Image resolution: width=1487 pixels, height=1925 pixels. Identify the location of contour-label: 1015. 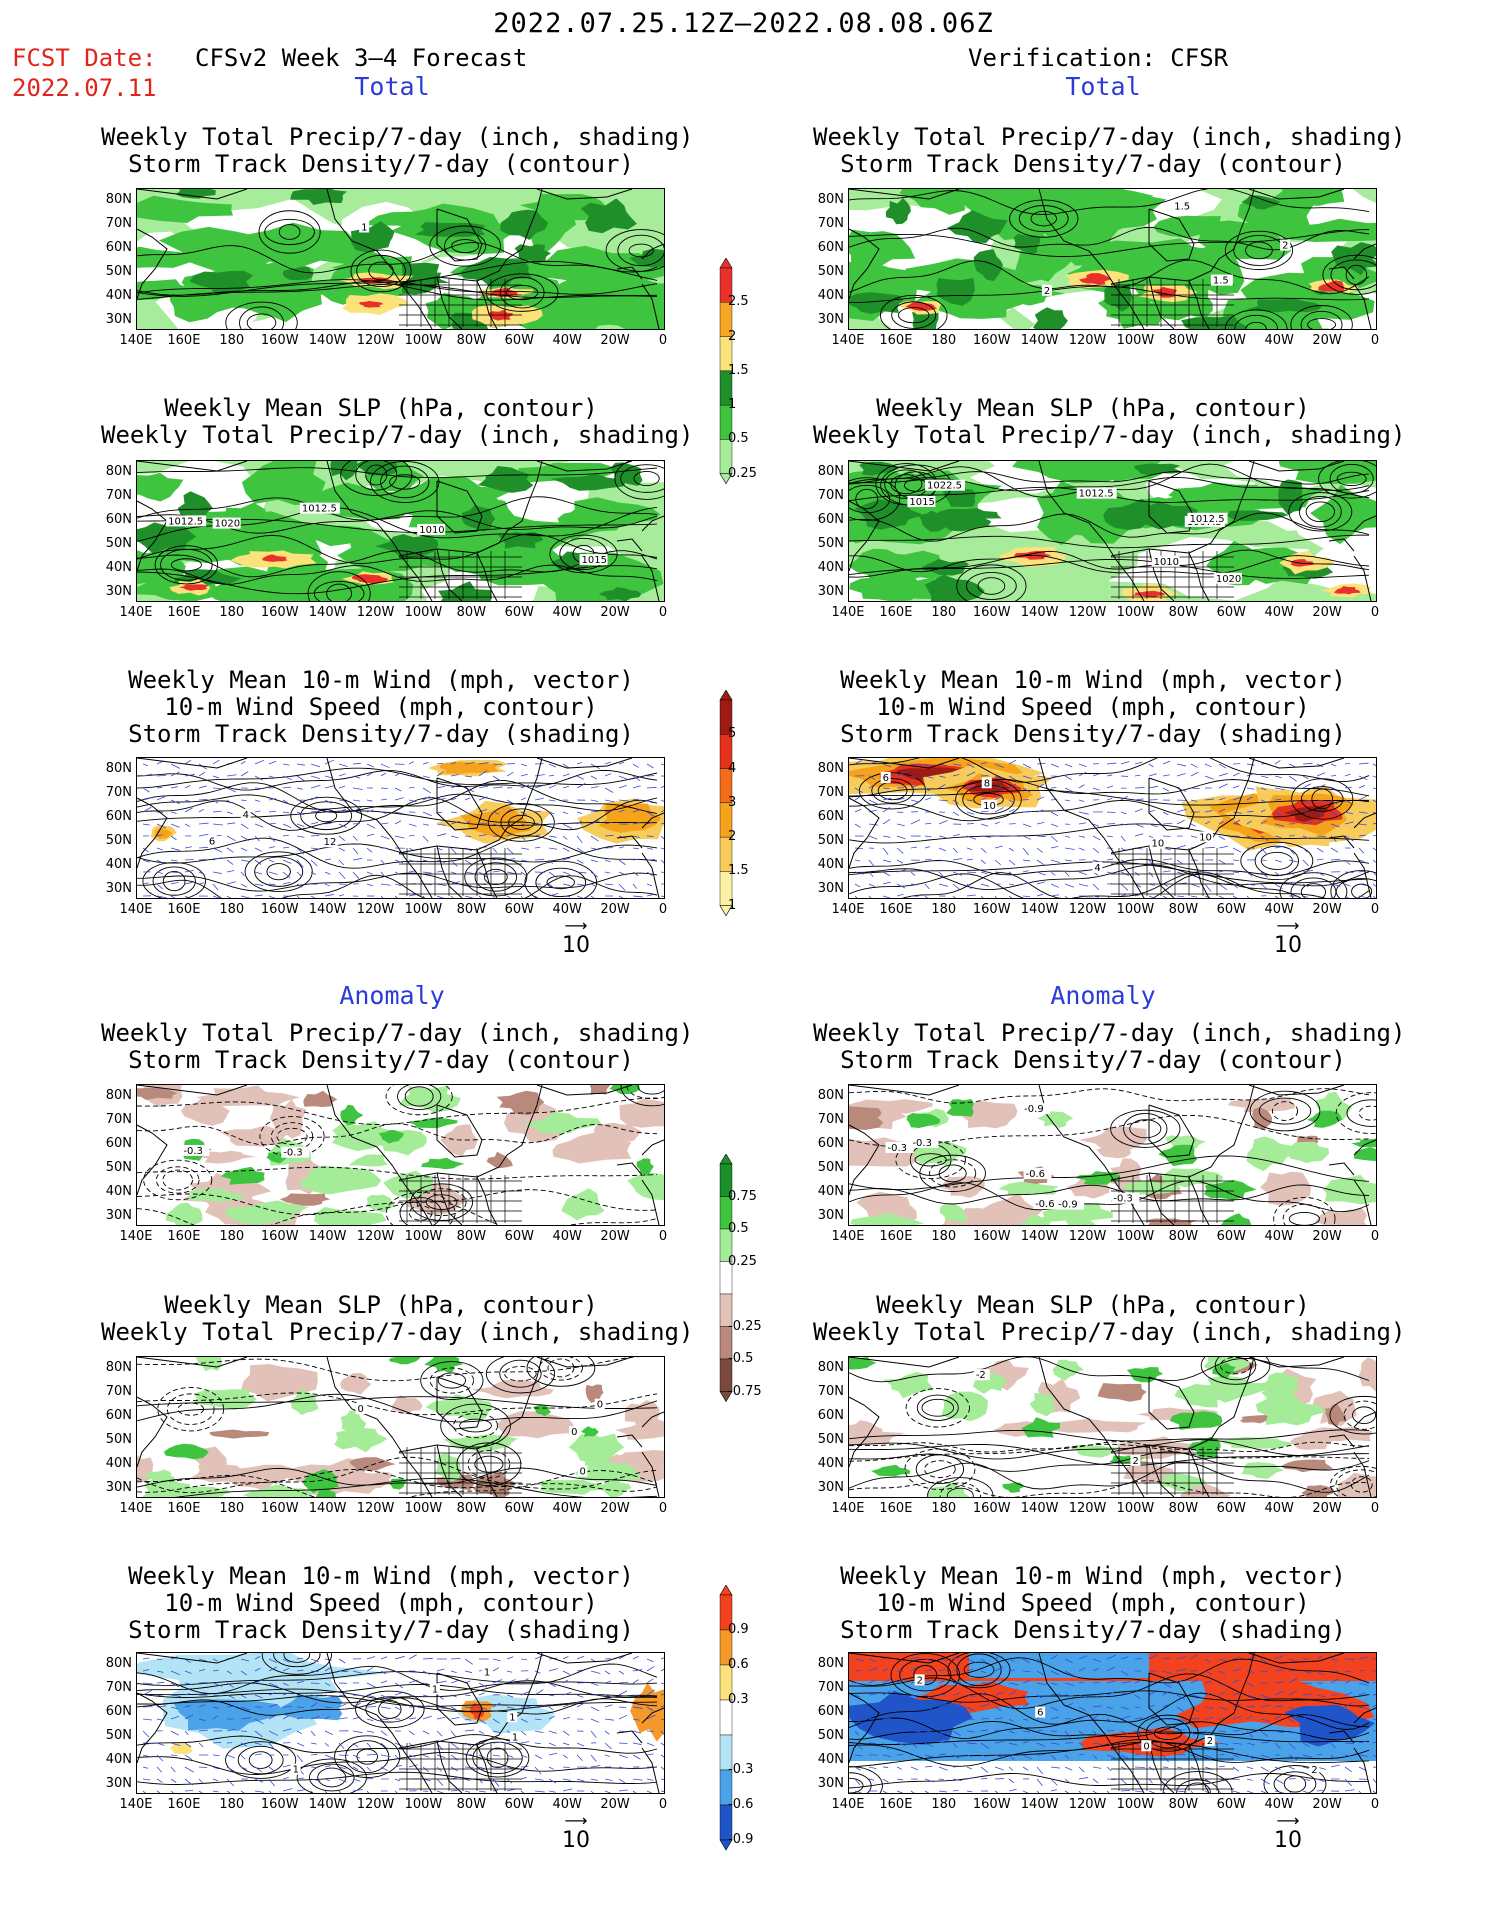
(921, 502).